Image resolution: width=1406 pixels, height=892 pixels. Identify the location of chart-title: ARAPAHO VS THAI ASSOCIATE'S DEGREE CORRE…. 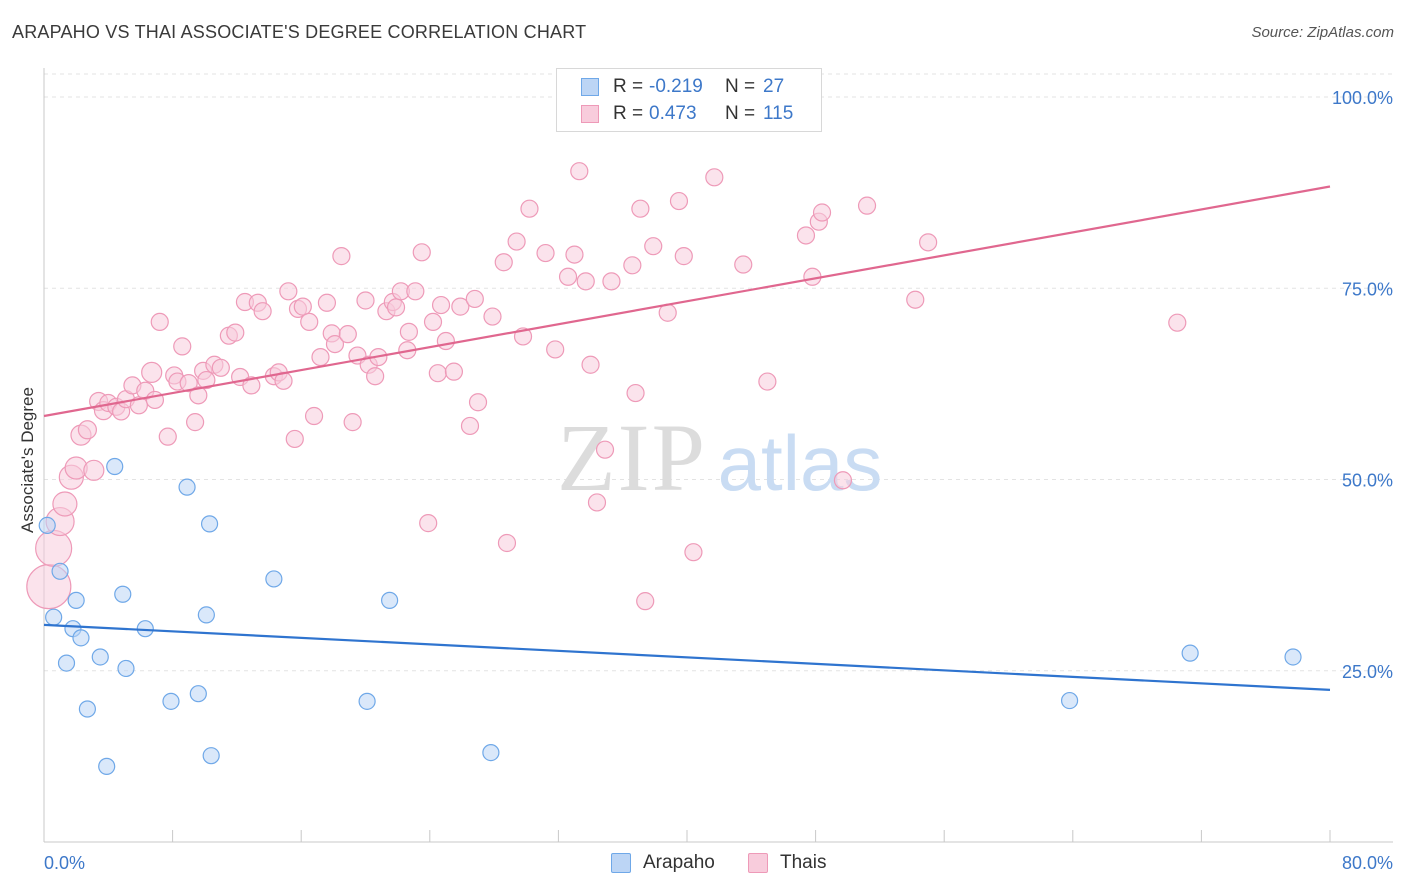
(299, 32).